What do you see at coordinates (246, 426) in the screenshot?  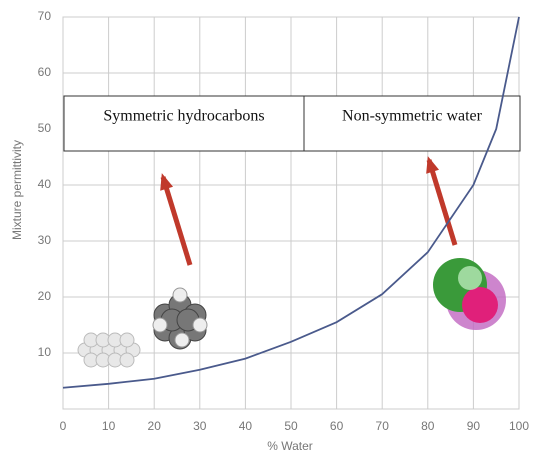 I see `x-tick-label: 40` at bounding box center [246, 426].